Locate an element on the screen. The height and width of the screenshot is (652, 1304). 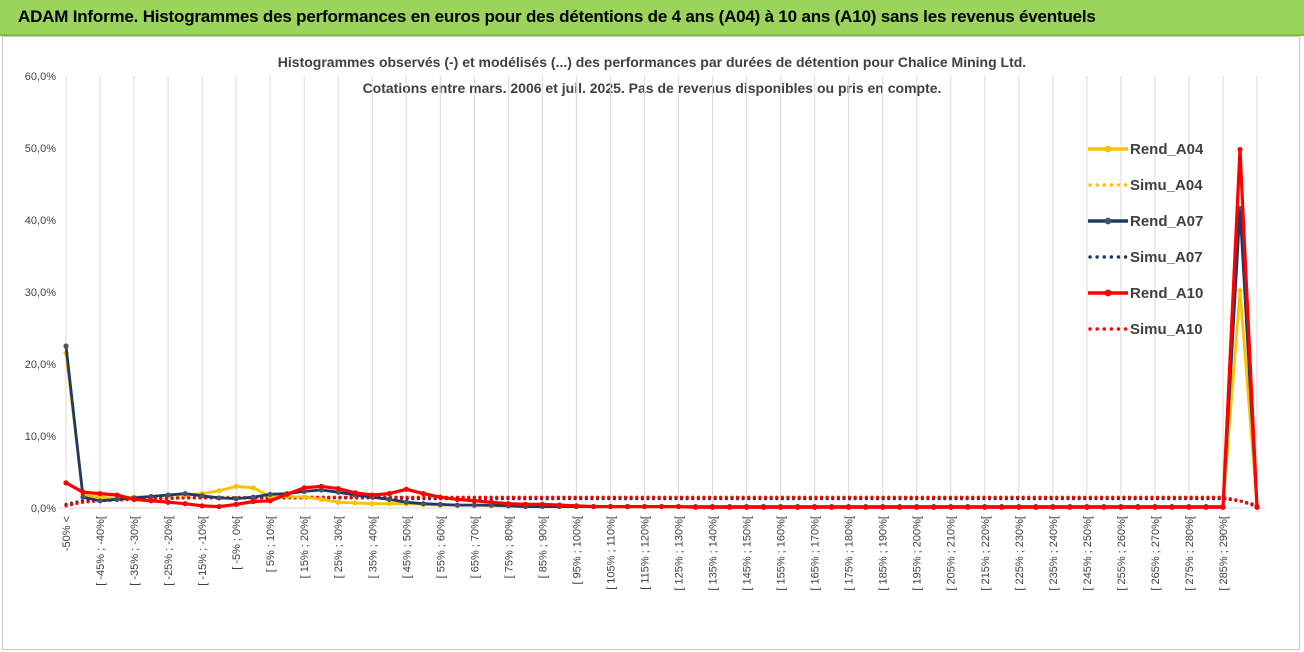
x-tick-label: [ 265% ; 270%[ is located at coordinates (1156, 553).